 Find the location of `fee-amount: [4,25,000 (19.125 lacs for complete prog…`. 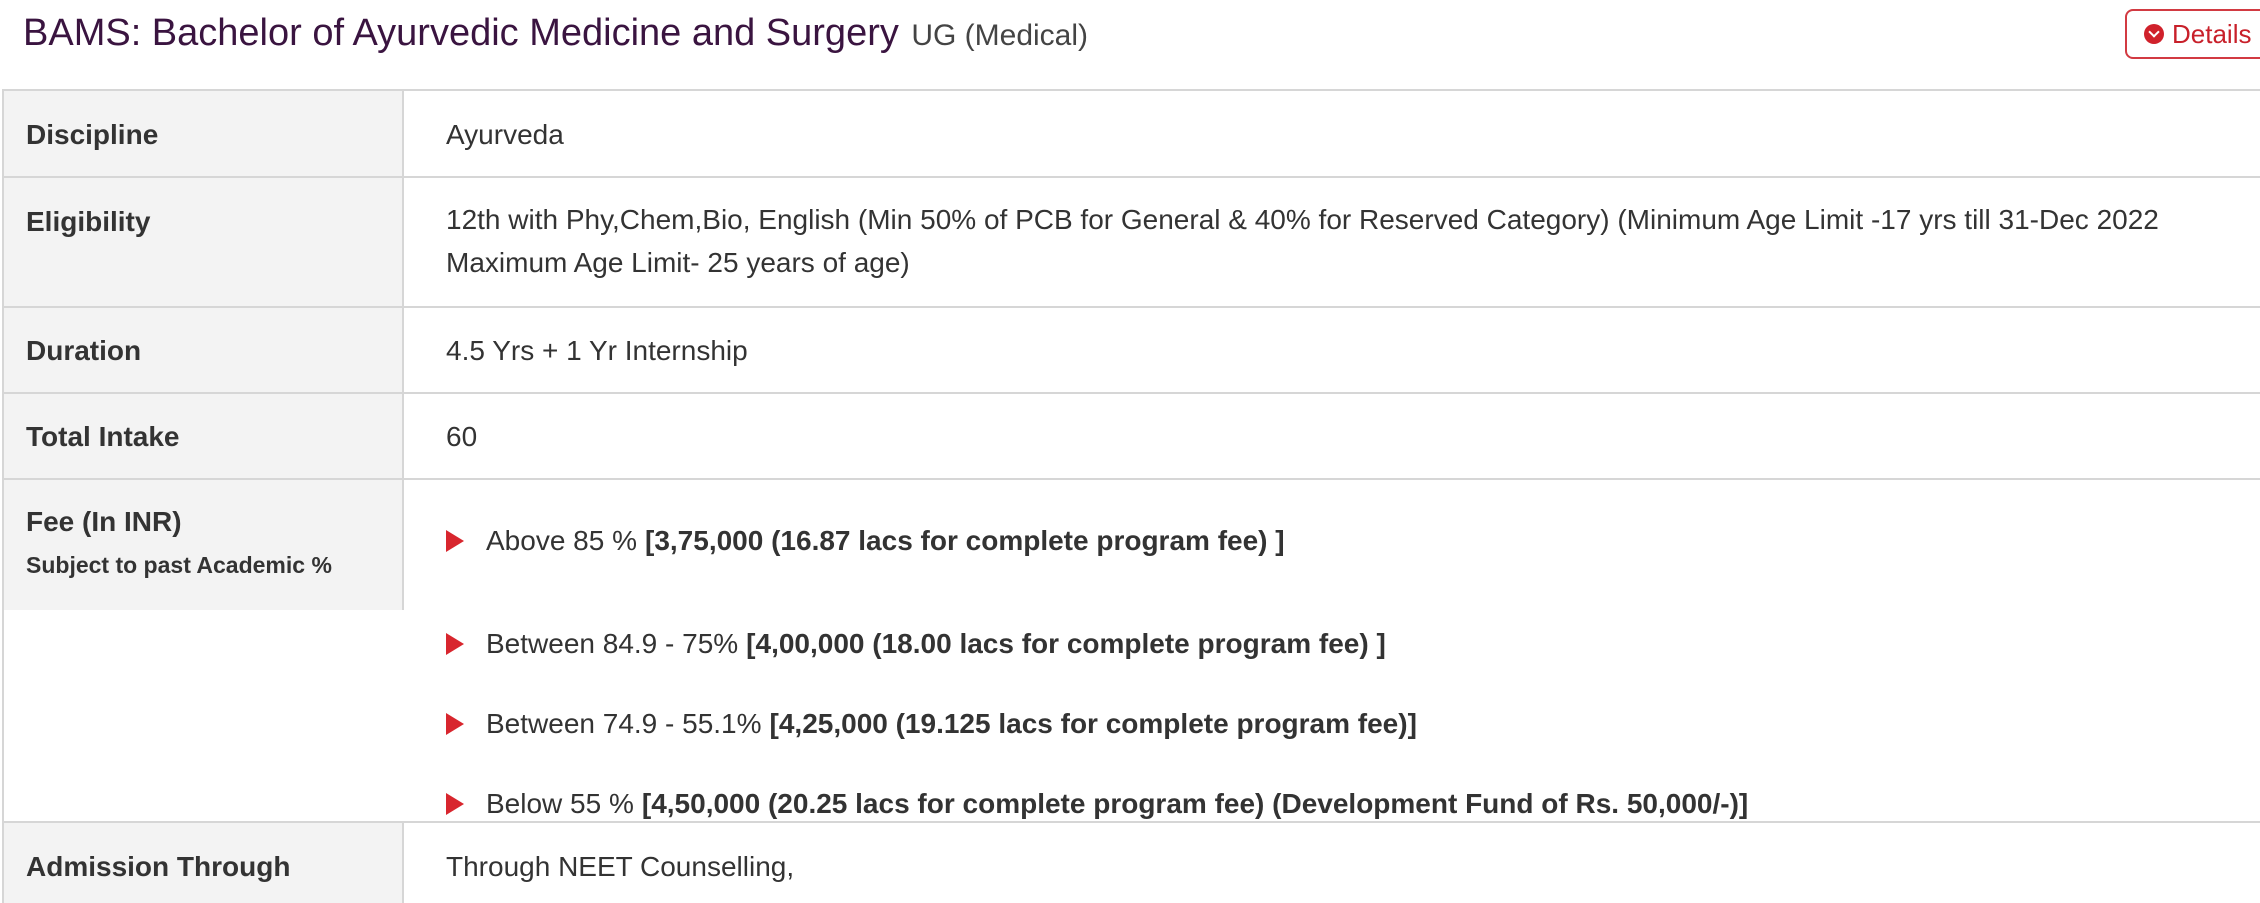

fee-amount: [4,25,000 (19.125 lacs for complete prog… is located at coordinates (1093, 723).